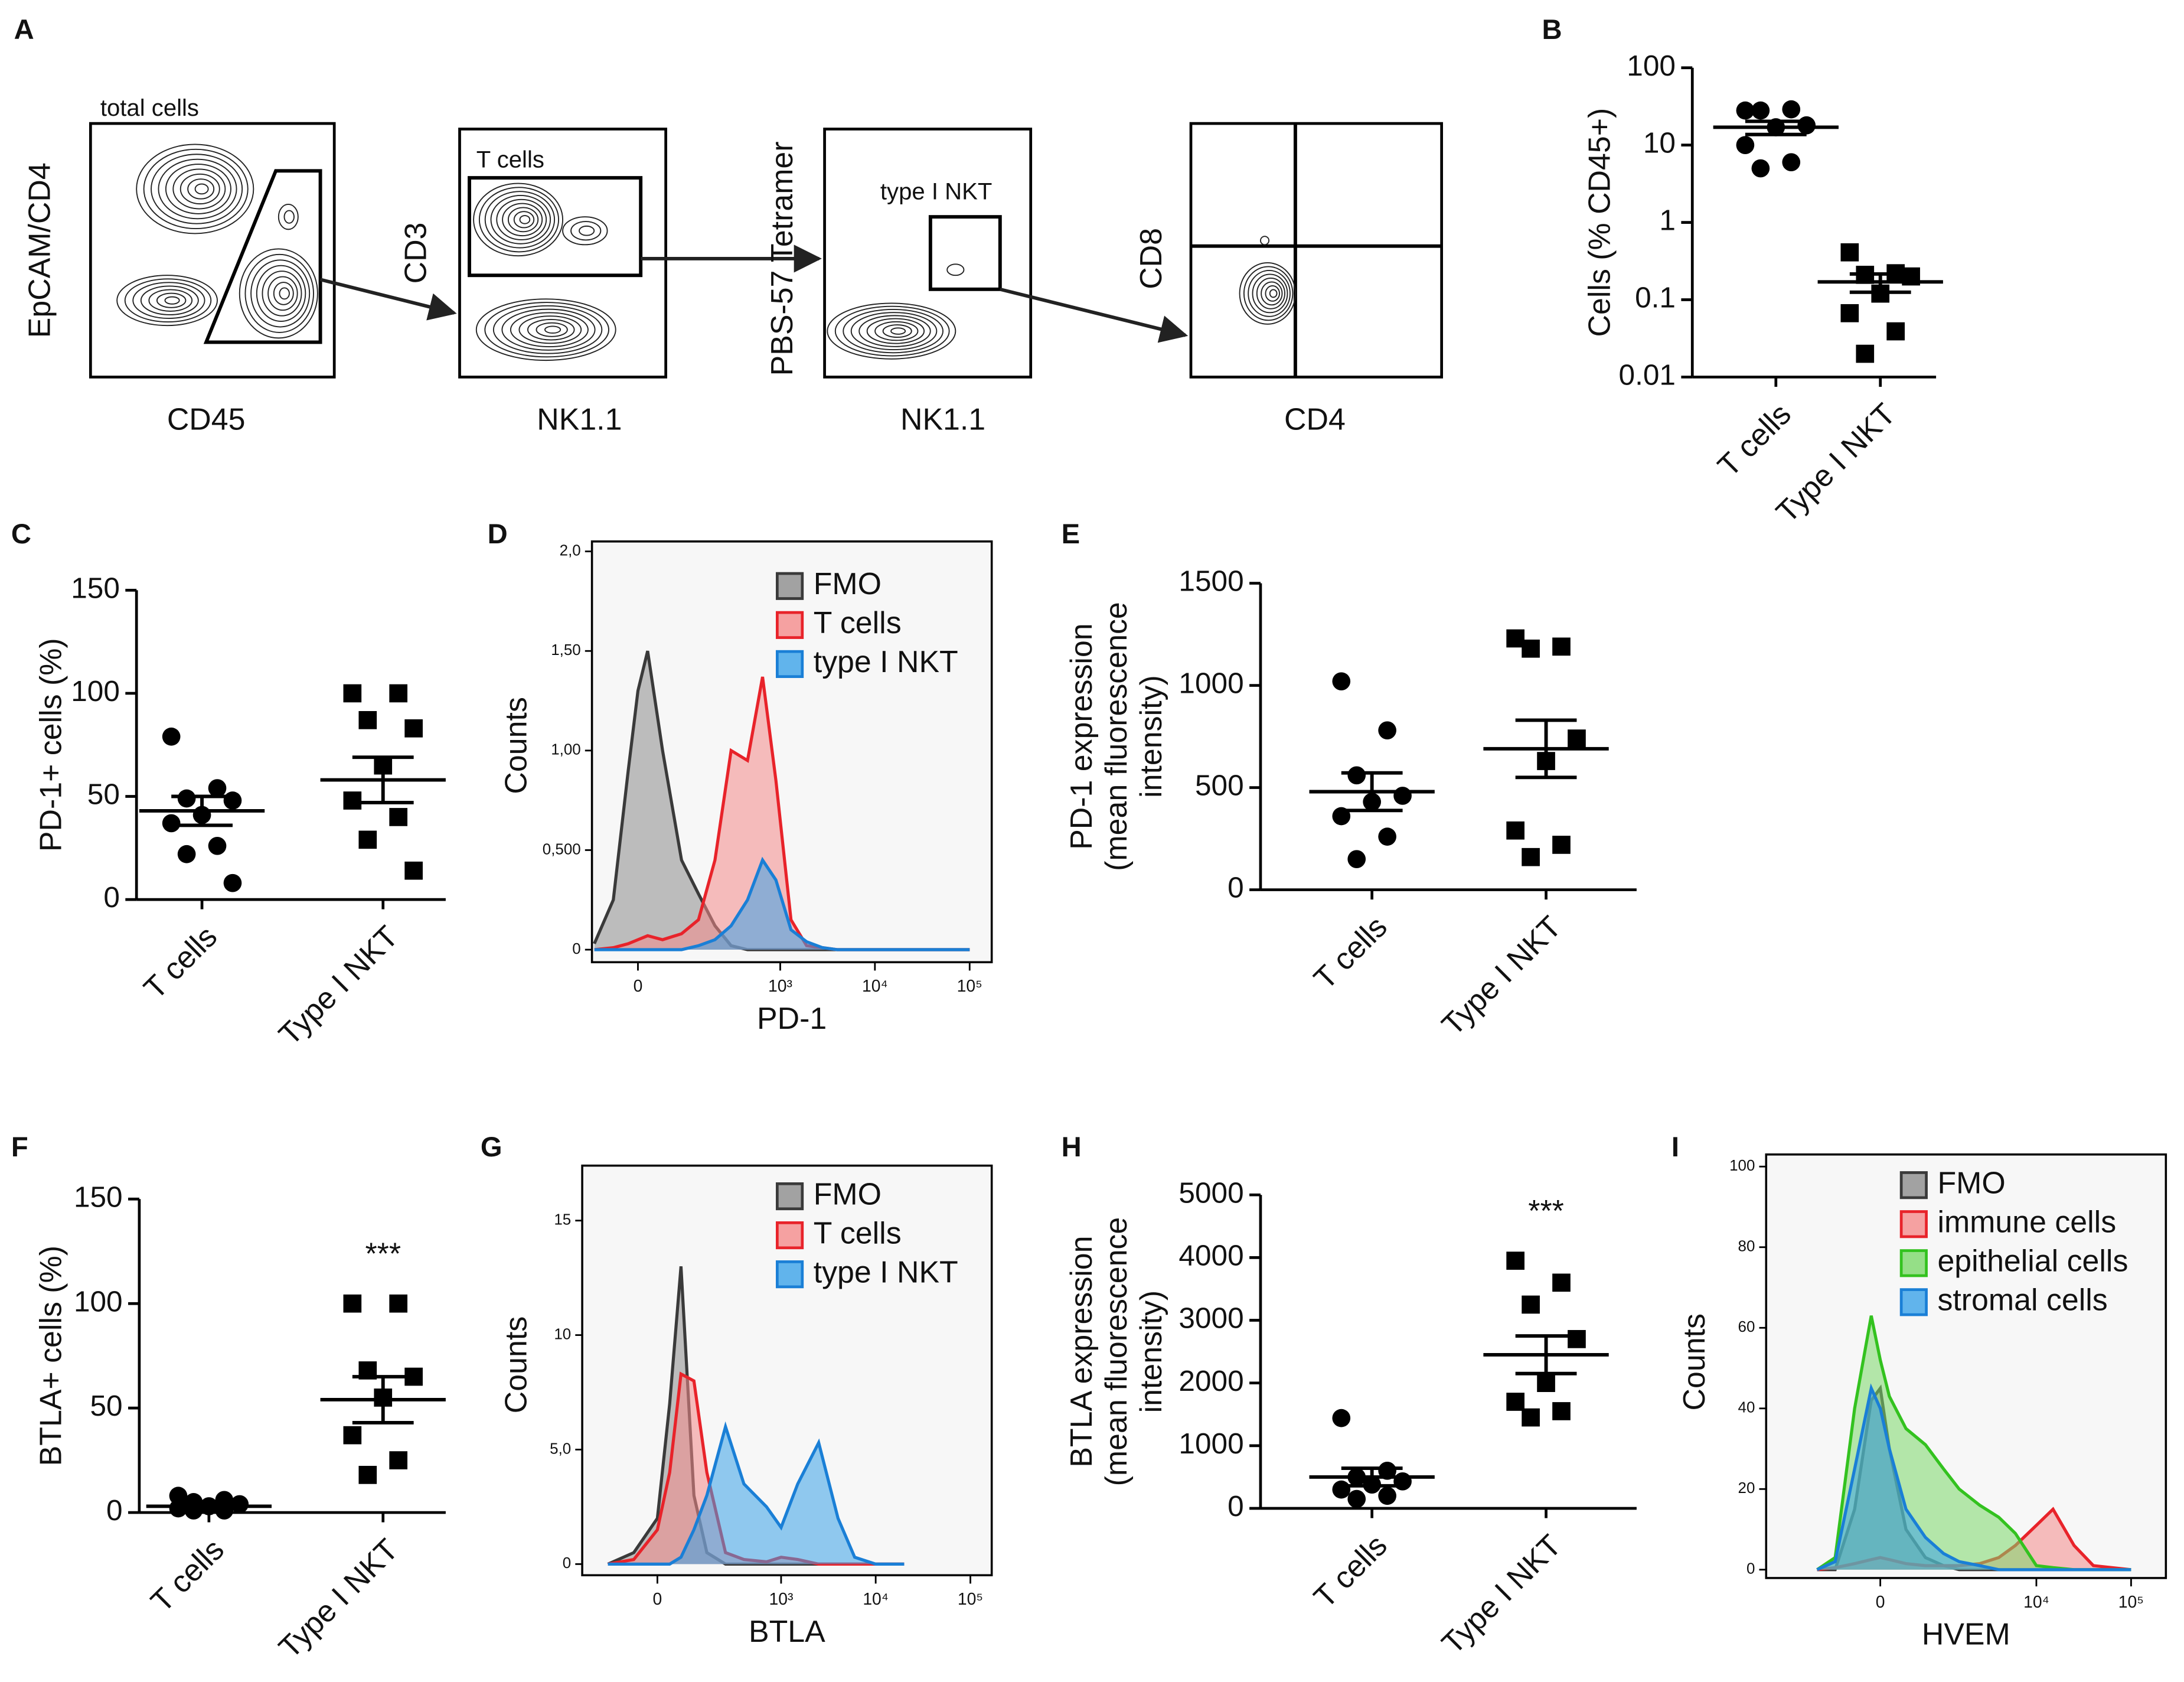 The height and width of the screenshot is (1682, 2184). Describe the element at coordinates (1746, 1488) in the screenshot. I see `y-tick-label: 20` at that location.